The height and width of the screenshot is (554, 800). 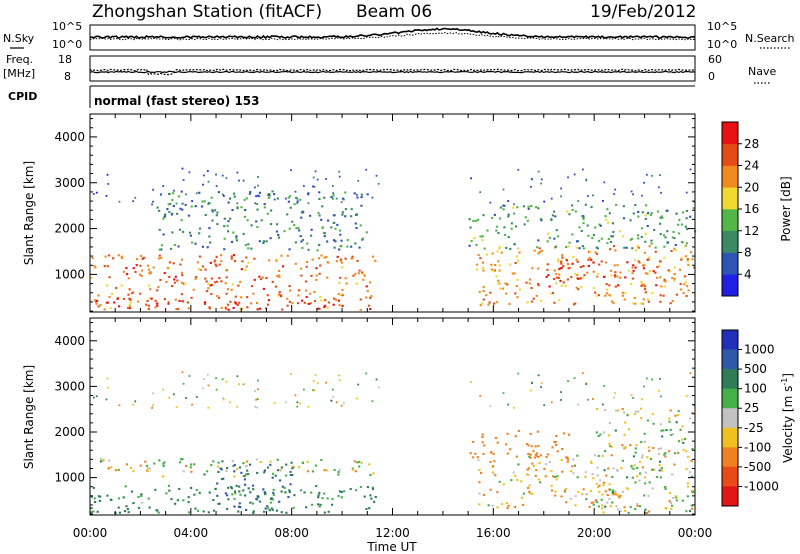 What do you see at coordinates (351, 96) in the screenshot?
I see `cpid-strip: CPID normal (fast stereo) 153` at bounding box center [351, 96].